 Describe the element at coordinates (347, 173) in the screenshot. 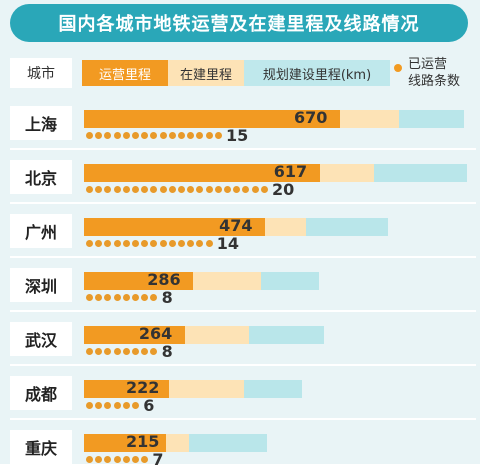

I see `bar-construction-beijing` at that location.